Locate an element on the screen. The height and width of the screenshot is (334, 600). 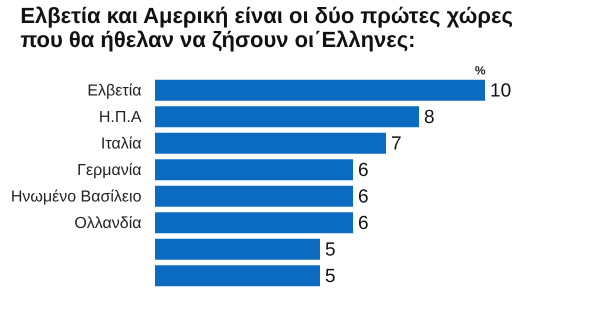
data-label: 7 is located at coordinates (396, 143).